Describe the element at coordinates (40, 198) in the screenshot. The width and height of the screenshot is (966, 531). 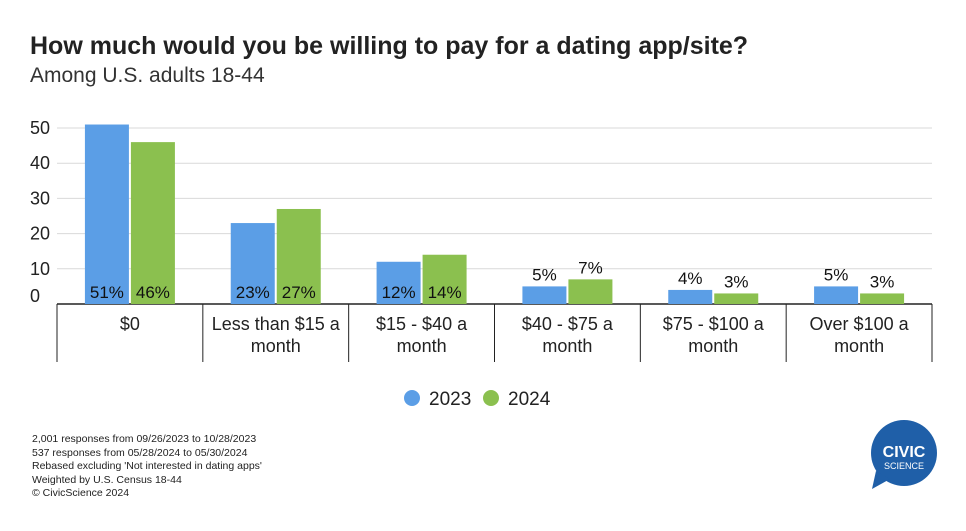
I see `y-tick-label: 30` at that location.